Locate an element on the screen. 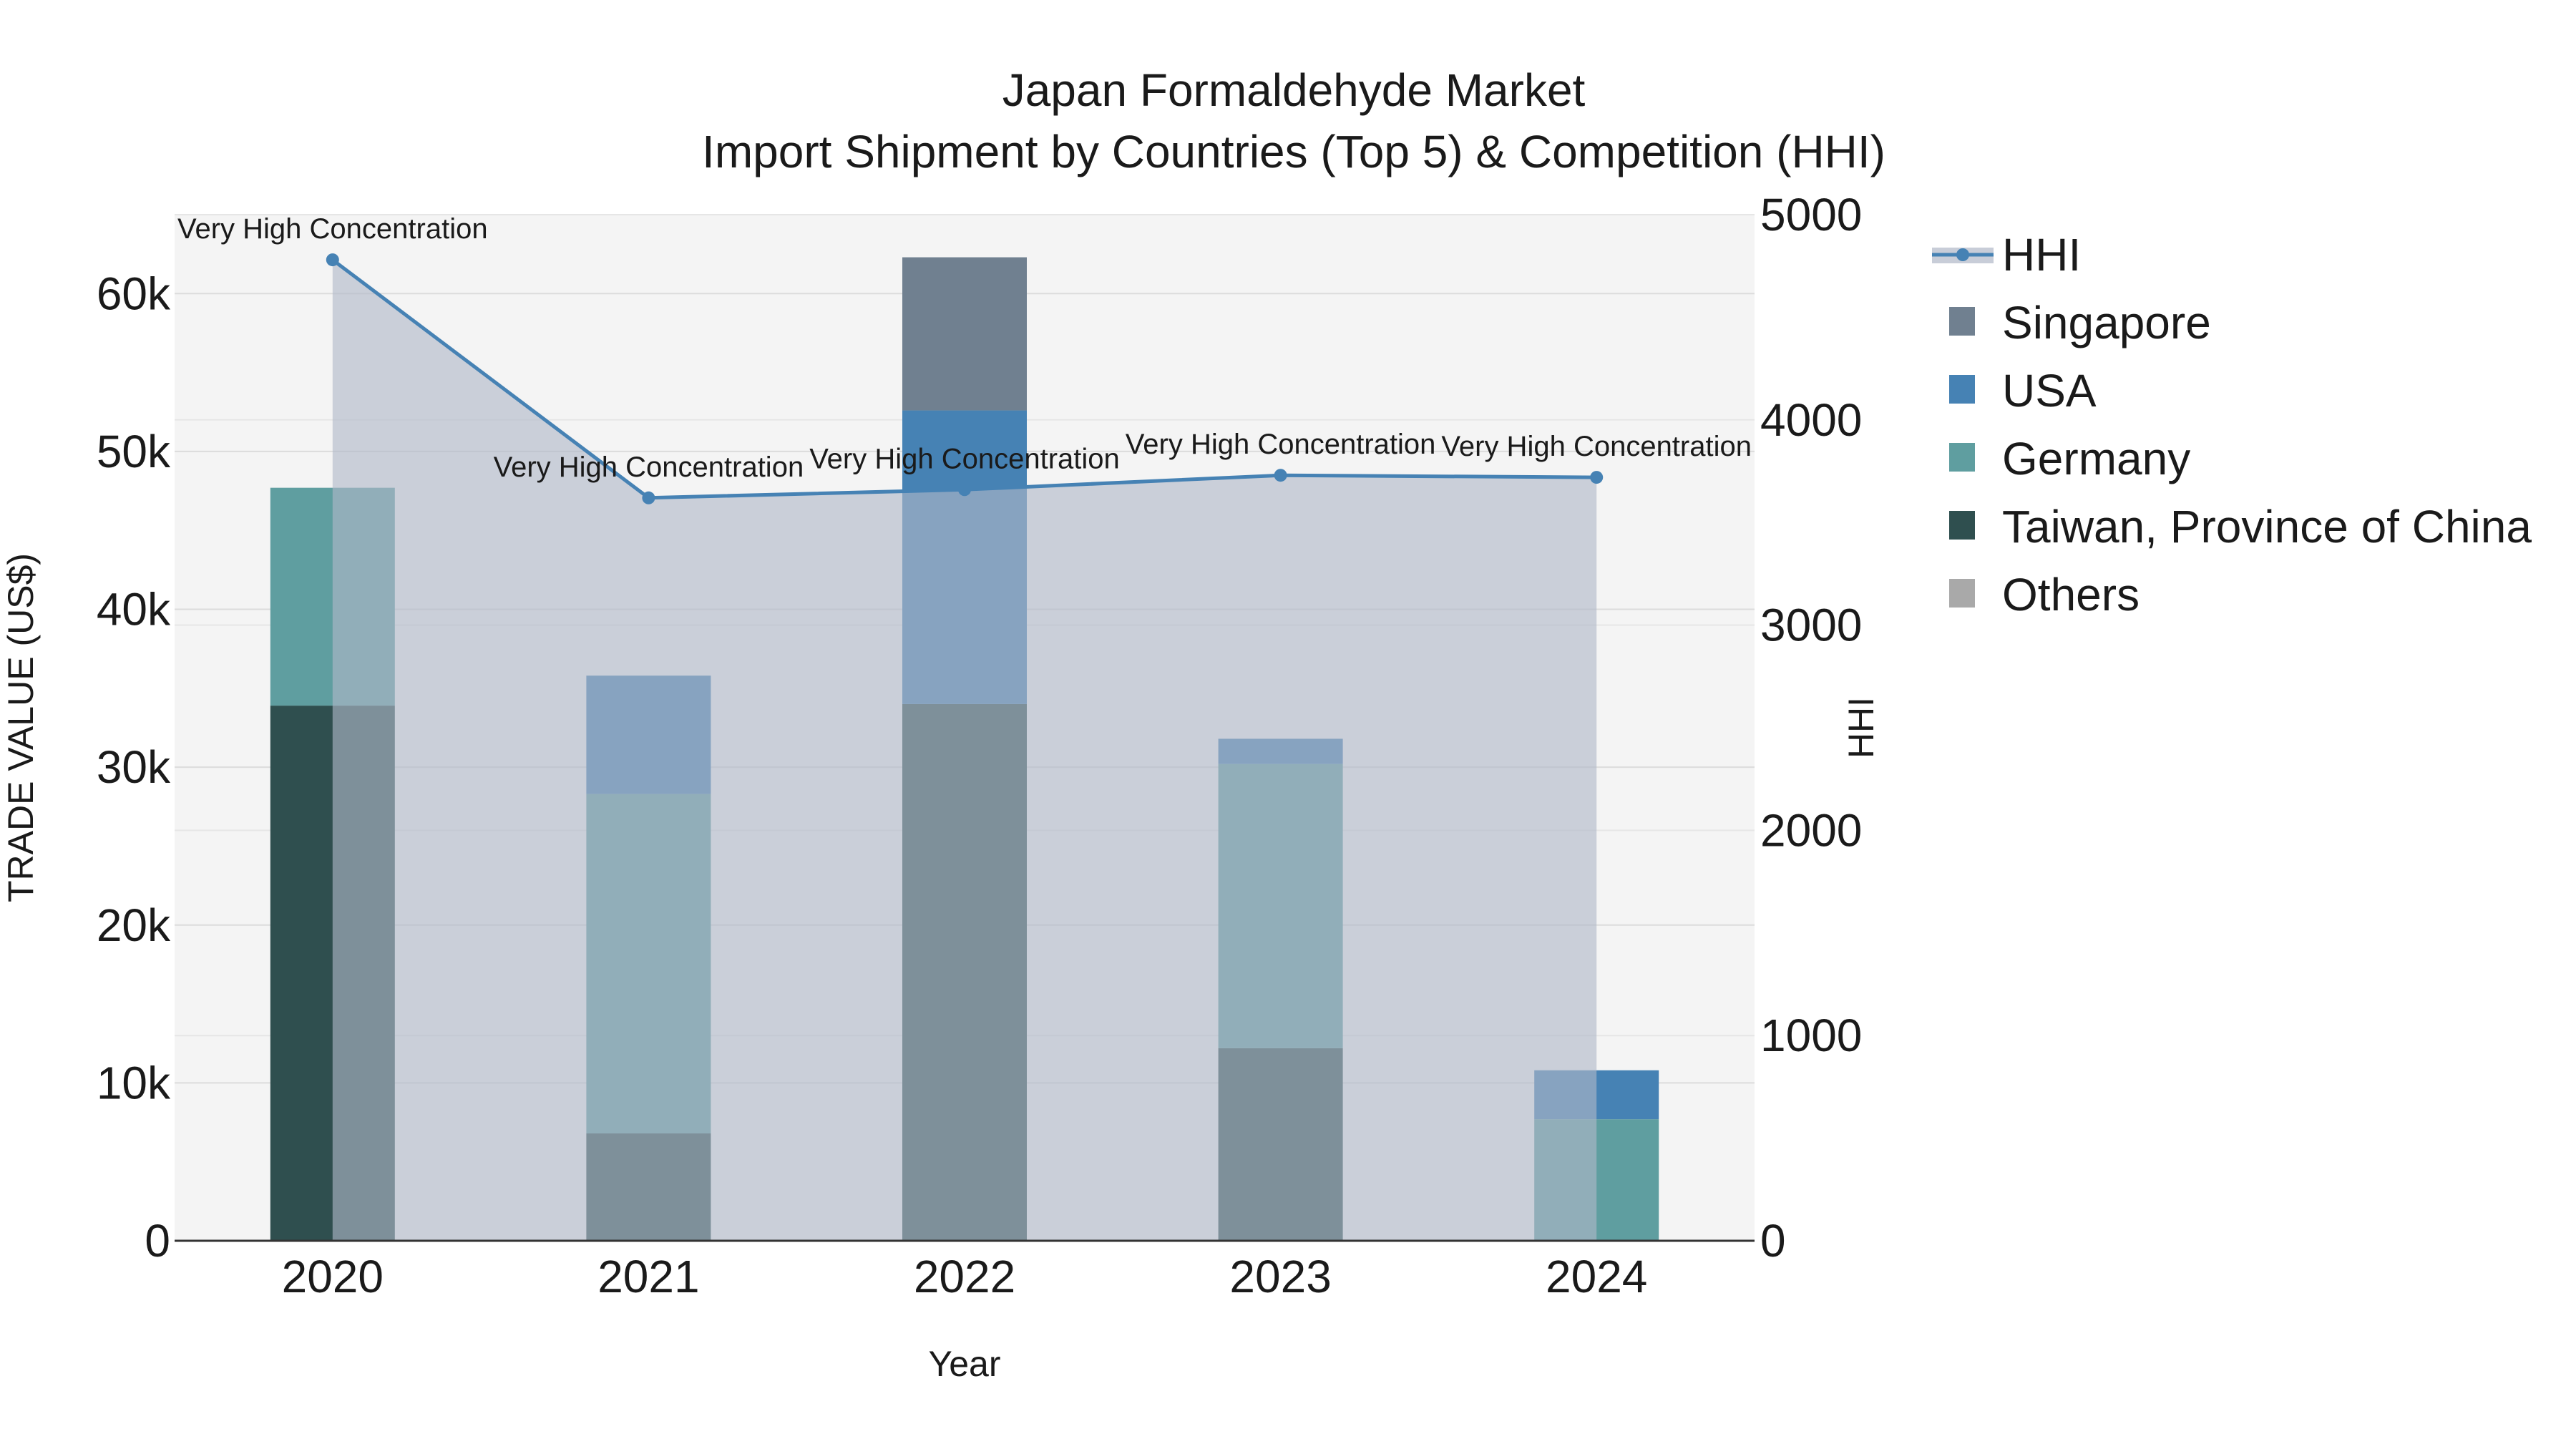 The height and width of the screenshot is (1449, 2576). x-tick-label-2022: 2022 is located at coordinates (964, 1276).